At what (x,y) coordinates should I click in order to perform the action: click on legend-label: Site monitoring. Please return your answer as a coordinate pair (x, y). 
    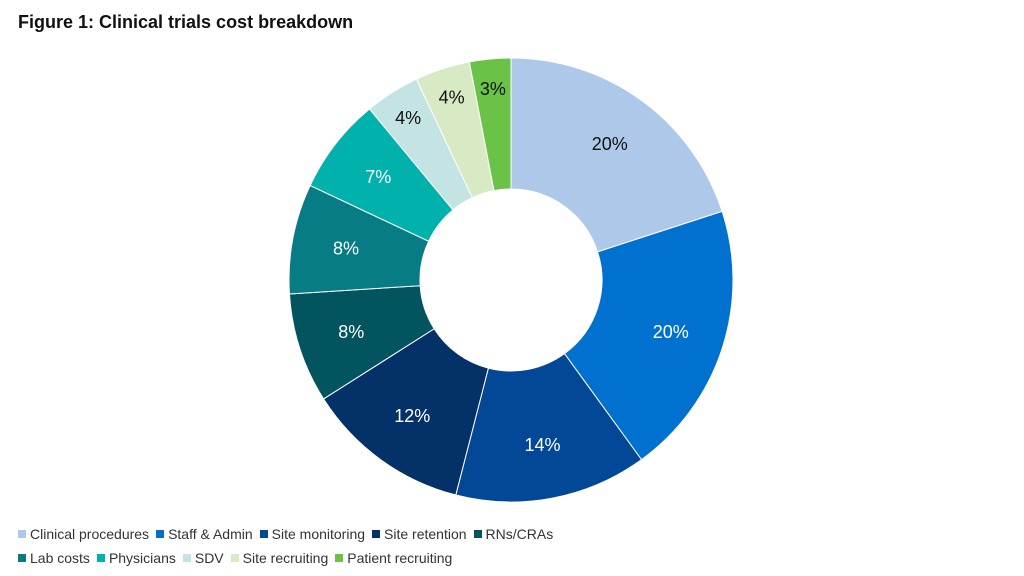
    Looking at the image, I should click on (318, 534).